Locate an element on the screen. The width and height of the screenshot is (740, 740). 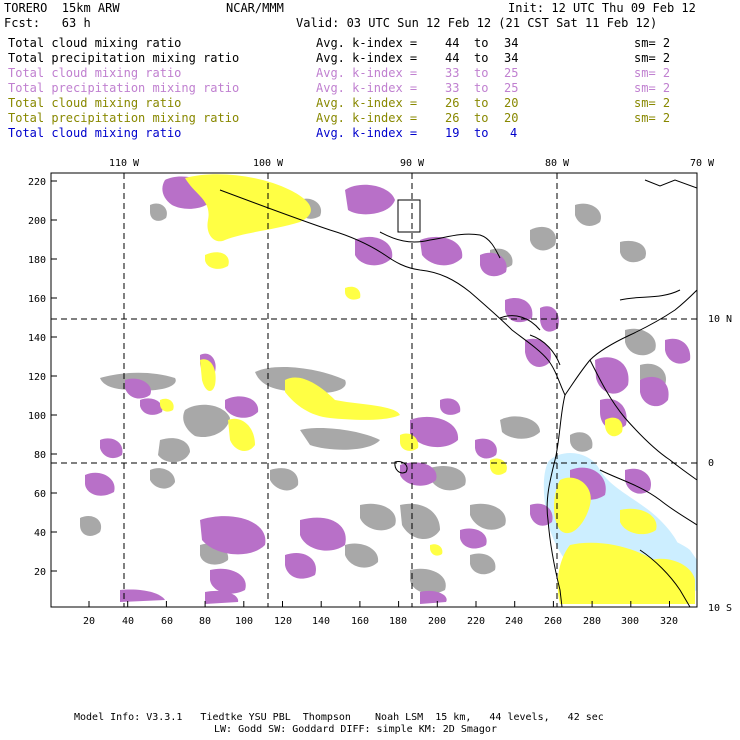
init-time: Init: 12 UTC Thu 09 Feb 12 is located at coordinates (602, 8).